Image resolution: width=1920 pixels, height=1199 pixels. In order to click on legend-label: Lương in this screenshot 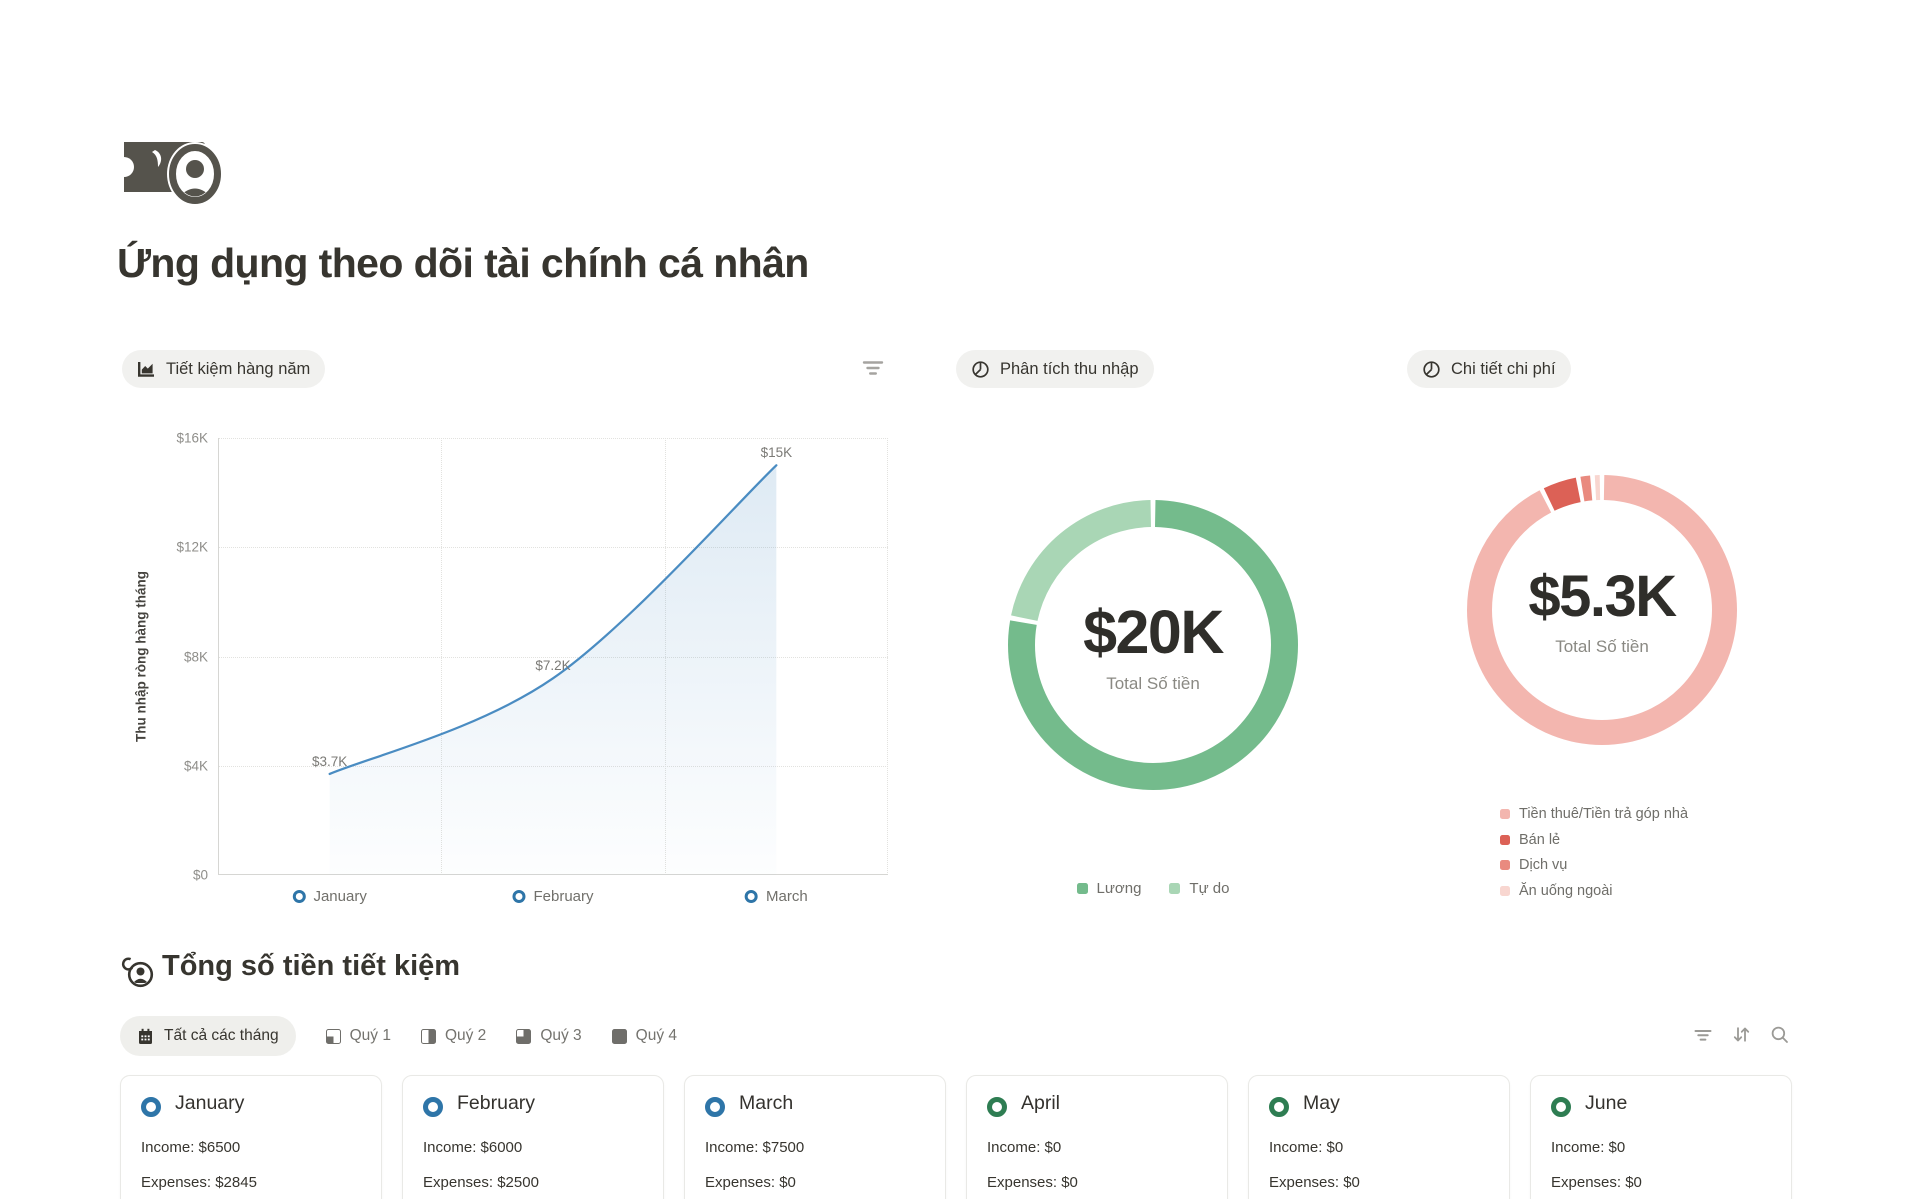, I will do `click(1119, 888)`.